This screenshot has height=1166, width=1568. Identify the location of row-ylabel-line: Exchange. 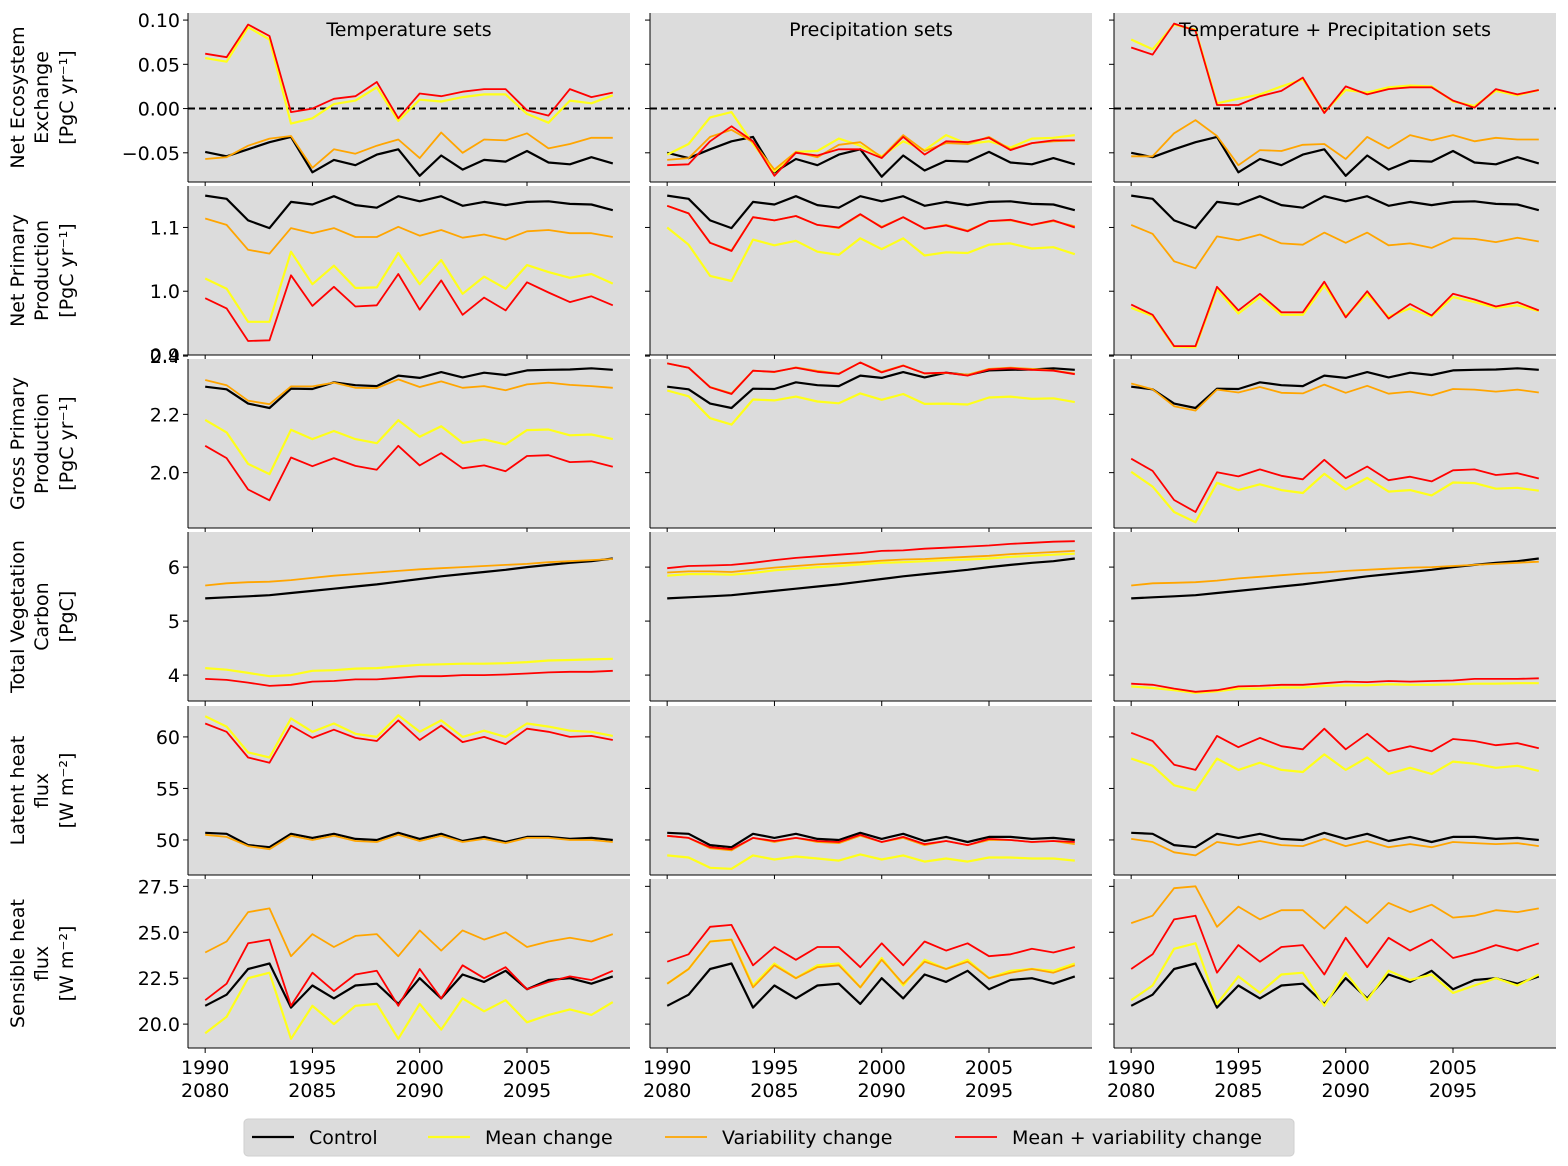
(42, 97).